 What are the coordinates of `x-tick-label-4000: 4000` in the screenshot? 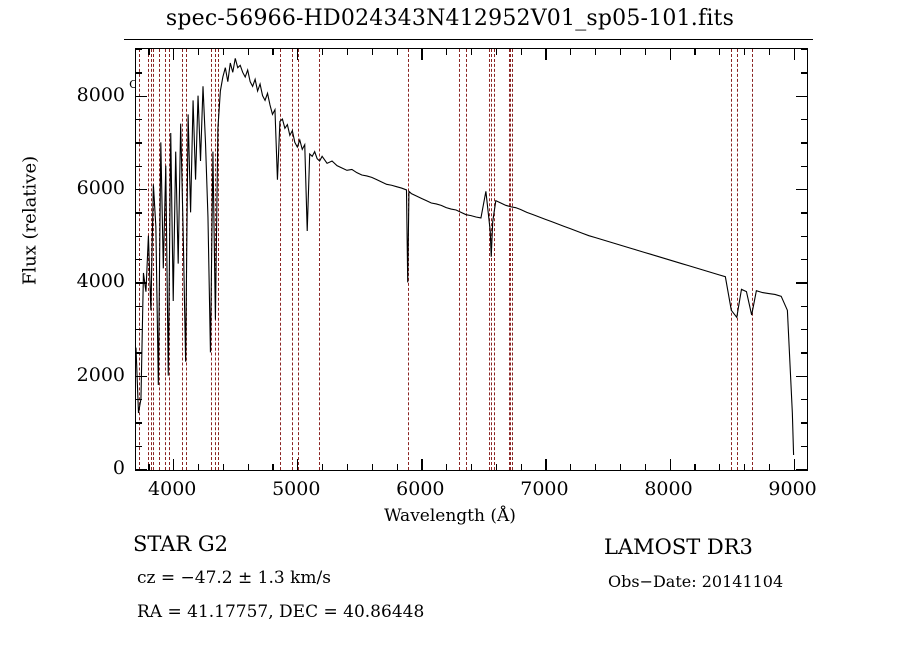 It's located at (172, 489).